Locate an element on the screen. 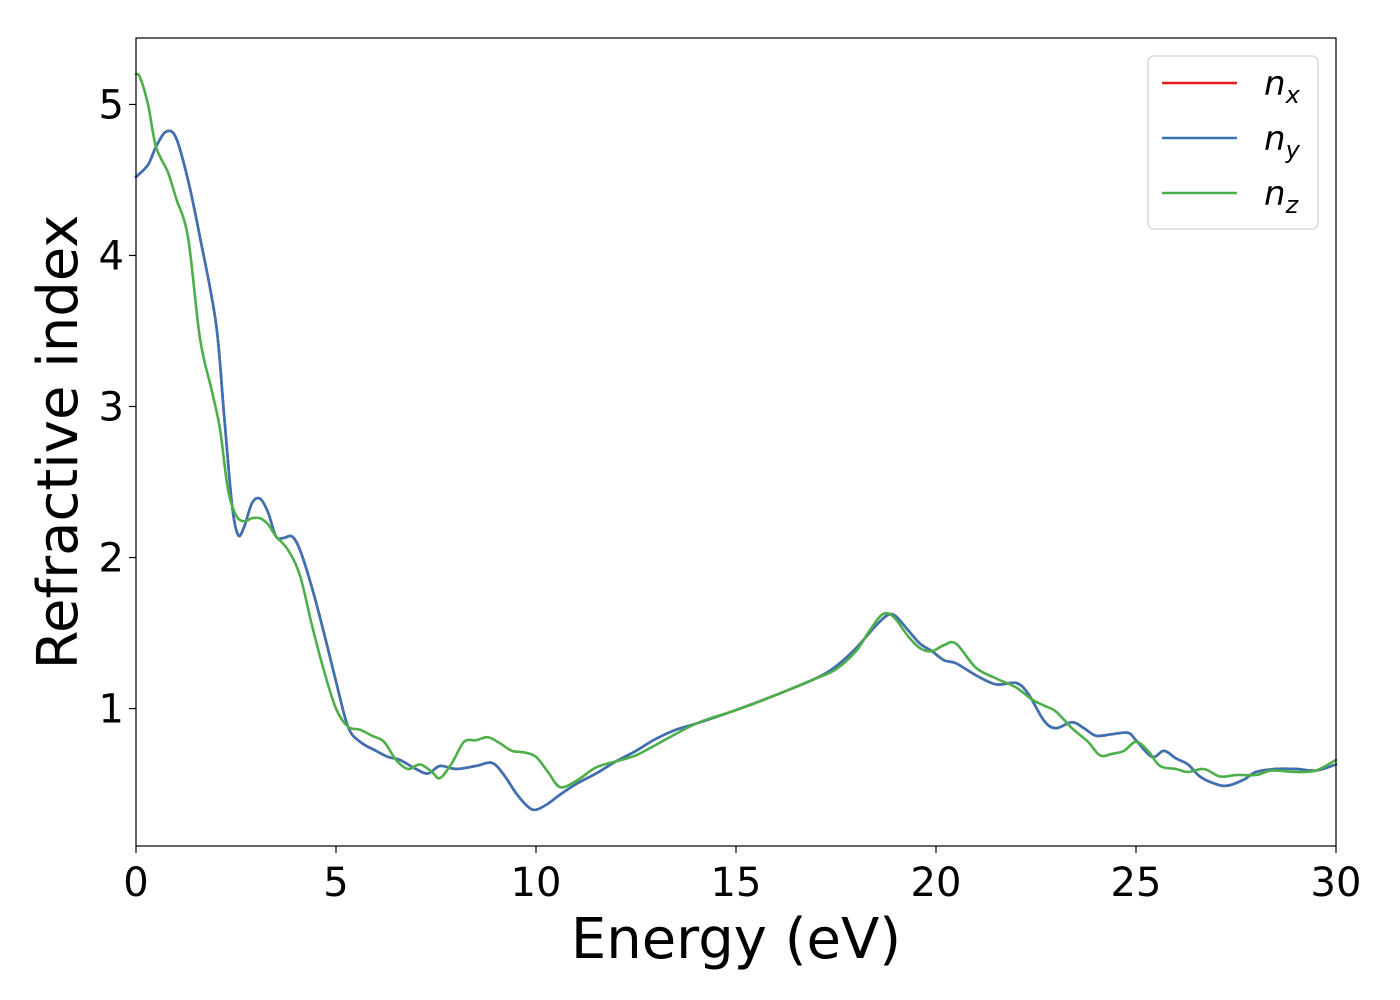  legend-frame is located at coordinates (1233, 142).